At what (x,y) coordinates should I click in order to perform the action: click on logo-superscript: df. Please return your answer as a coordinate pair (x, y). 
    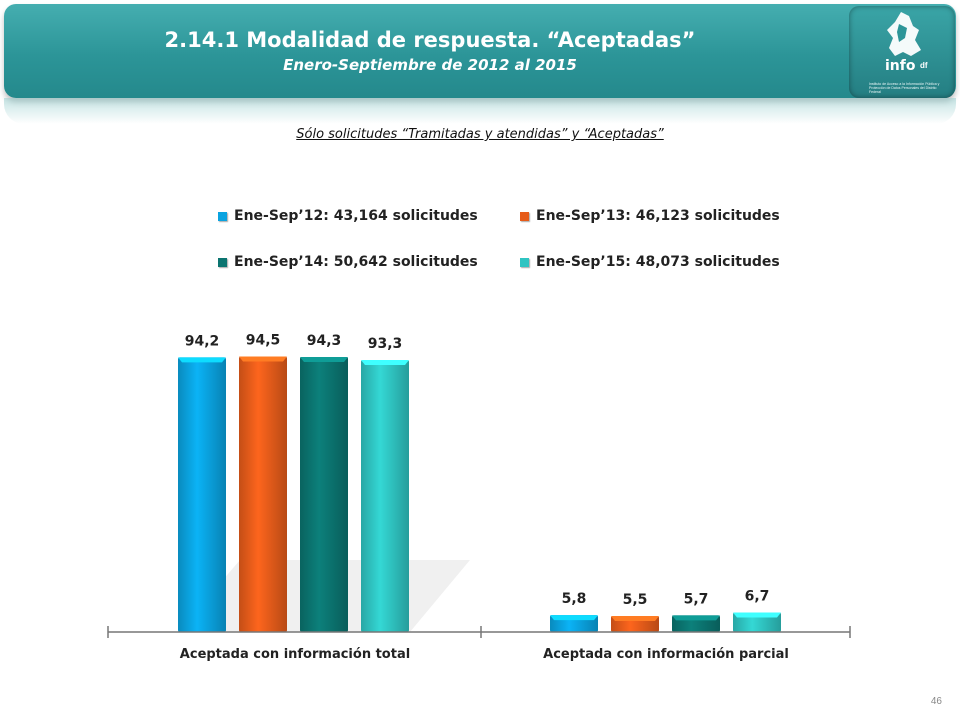
    Looking at the image, I should click on (924, 65).